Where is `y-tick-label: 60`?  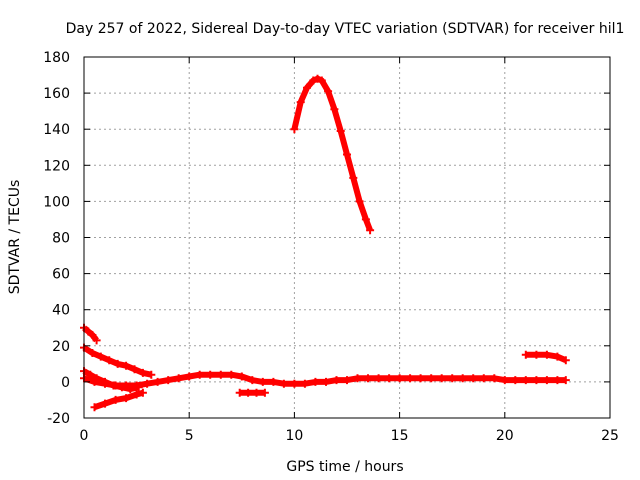 y-tick-label: 60 is located at coordinates (61, 275).